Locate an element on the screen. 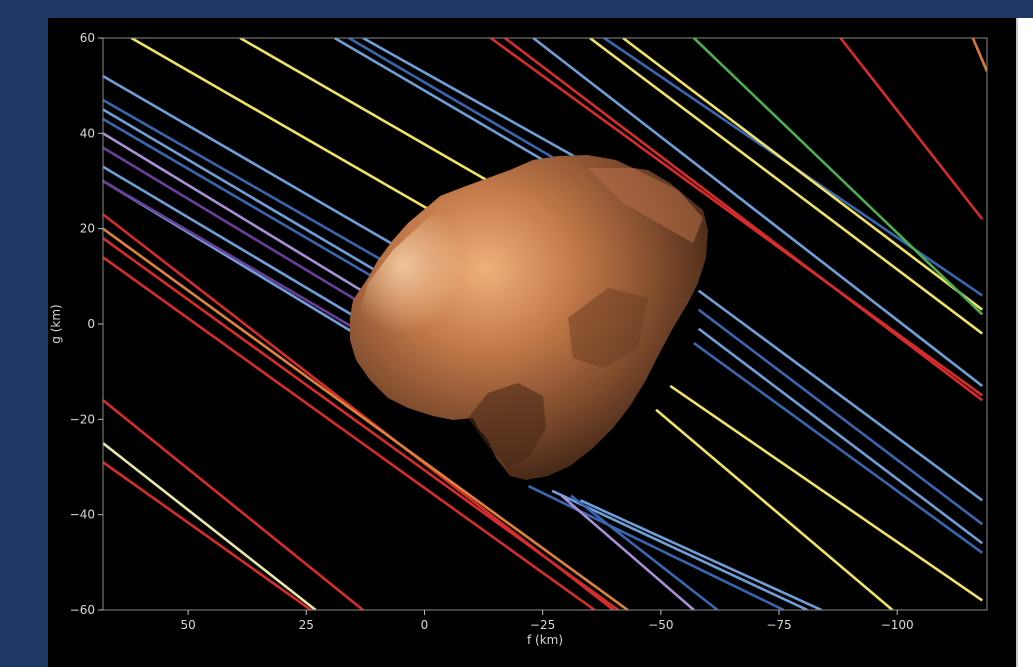 The height and width of the screenshot is (667, 1033). x-tick-label: −100 is located at coordinates (897, 625).